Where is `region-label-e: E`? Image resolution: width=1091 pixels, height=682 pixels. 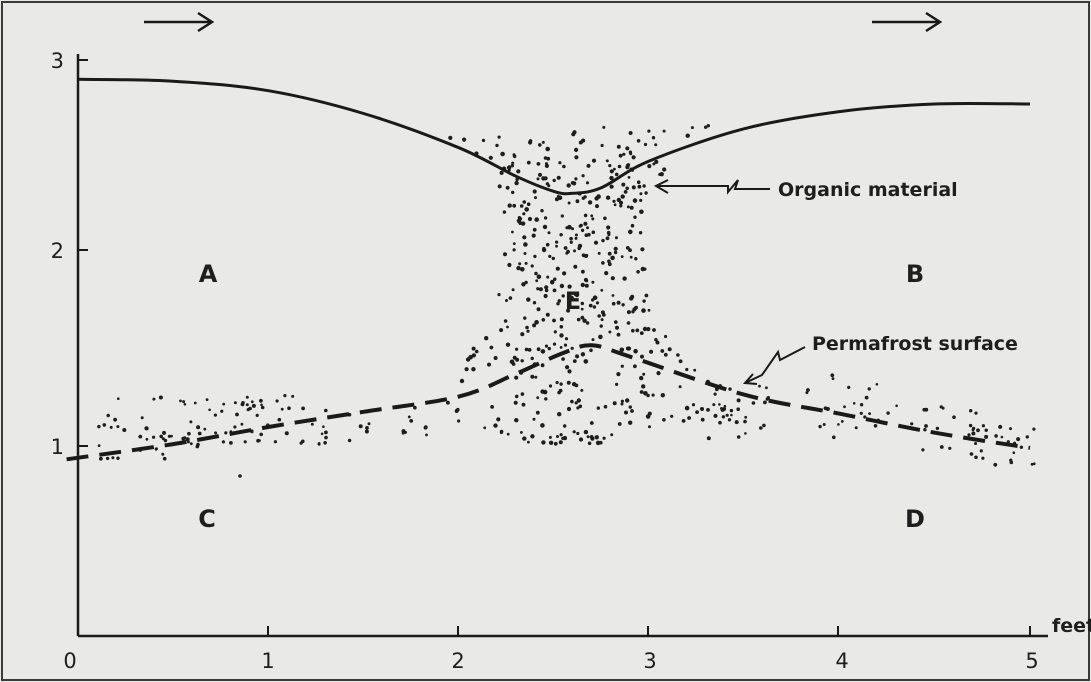 region-label-e: E is located at coordinates (573, 301).